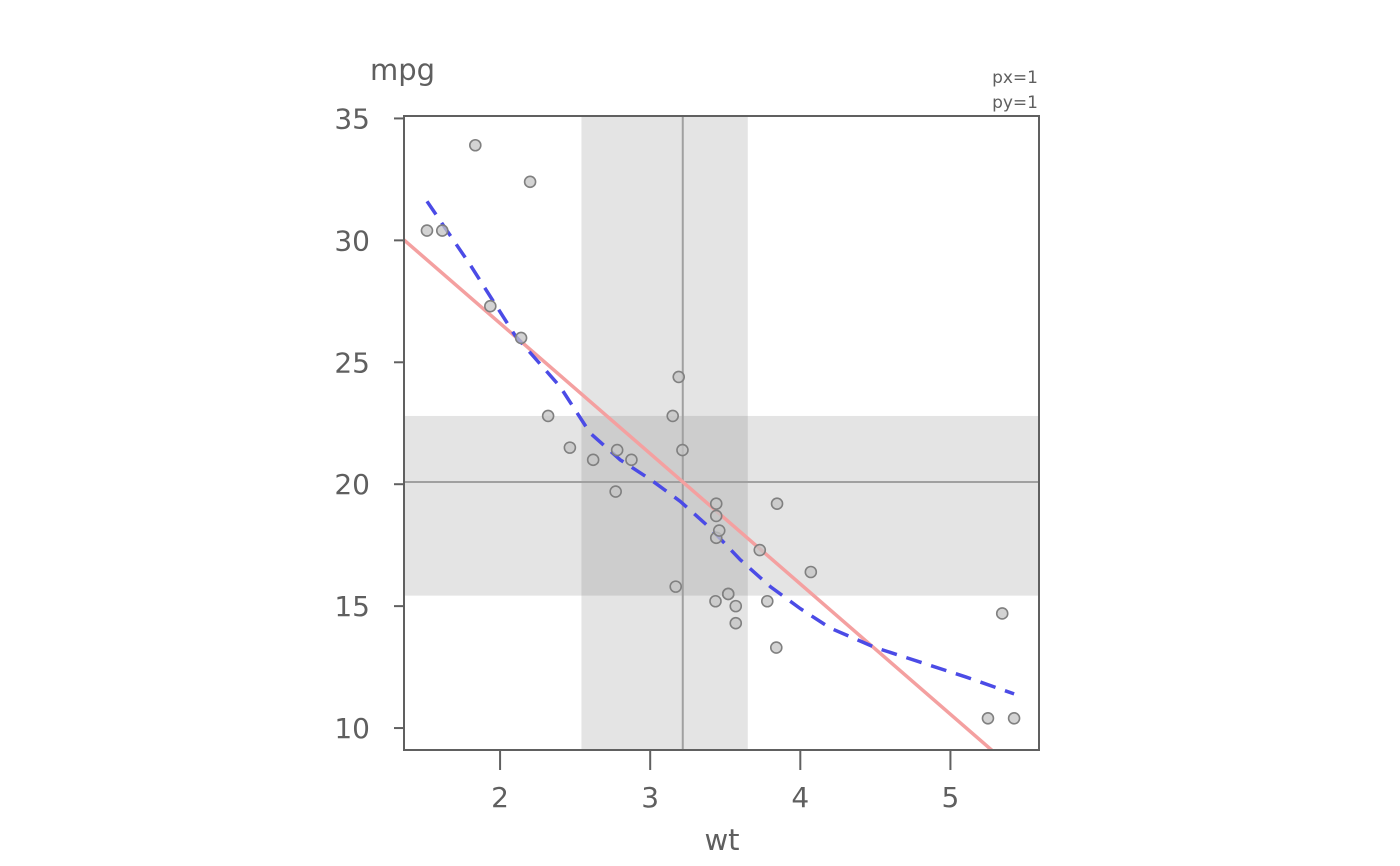 Image resolution: width=1400 pixels, height=866 pixels. What do you see at coordinates (721, 840) in the screenshot?
I see `x-axis-title: wt` at bounding box center [721, 840].